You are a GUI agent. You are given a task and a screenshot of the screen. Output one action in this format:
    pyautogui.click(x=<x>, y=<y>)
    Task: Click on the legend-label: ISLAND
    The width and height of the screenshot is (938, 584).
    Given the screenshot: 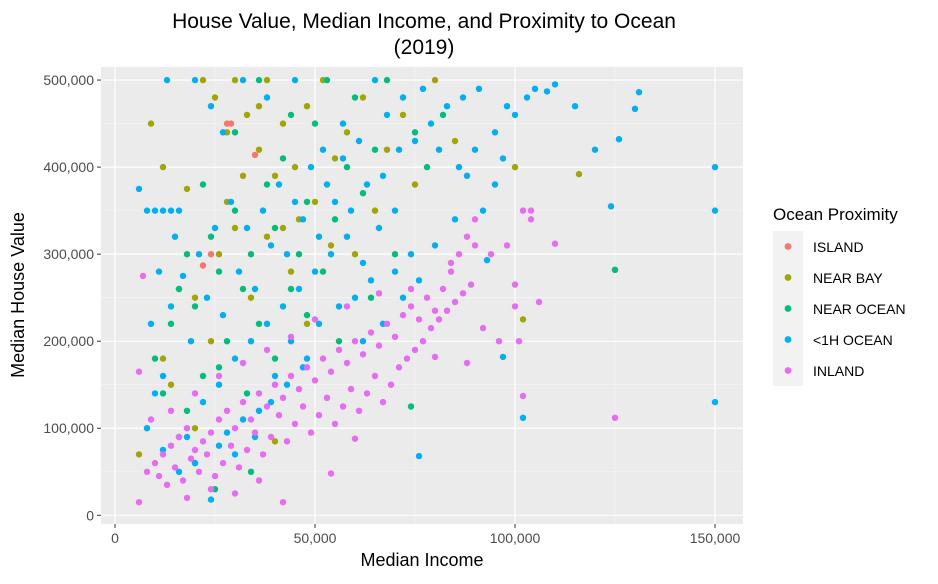 What is the action you would take?
    pyautogui.click(x=838, y=247)
    